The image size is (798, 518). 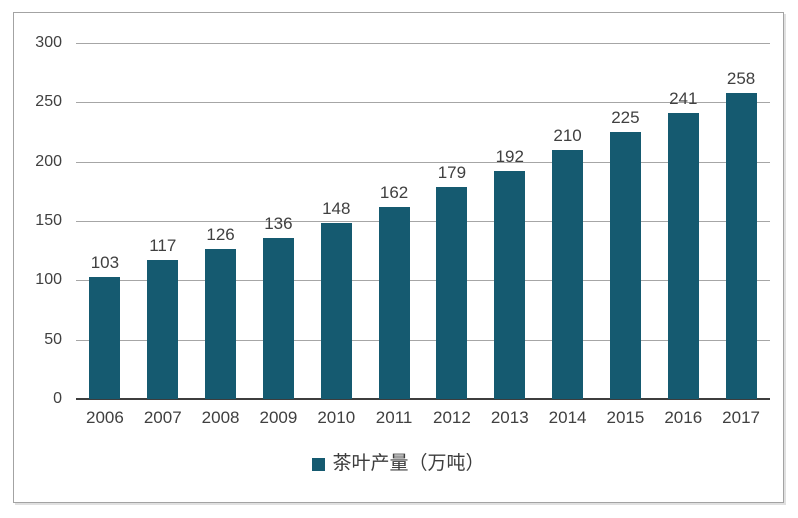 What do you see at coordinates (278, 318) in the screenshot?
I see `bar-2009` at bounding box center [278, 318].